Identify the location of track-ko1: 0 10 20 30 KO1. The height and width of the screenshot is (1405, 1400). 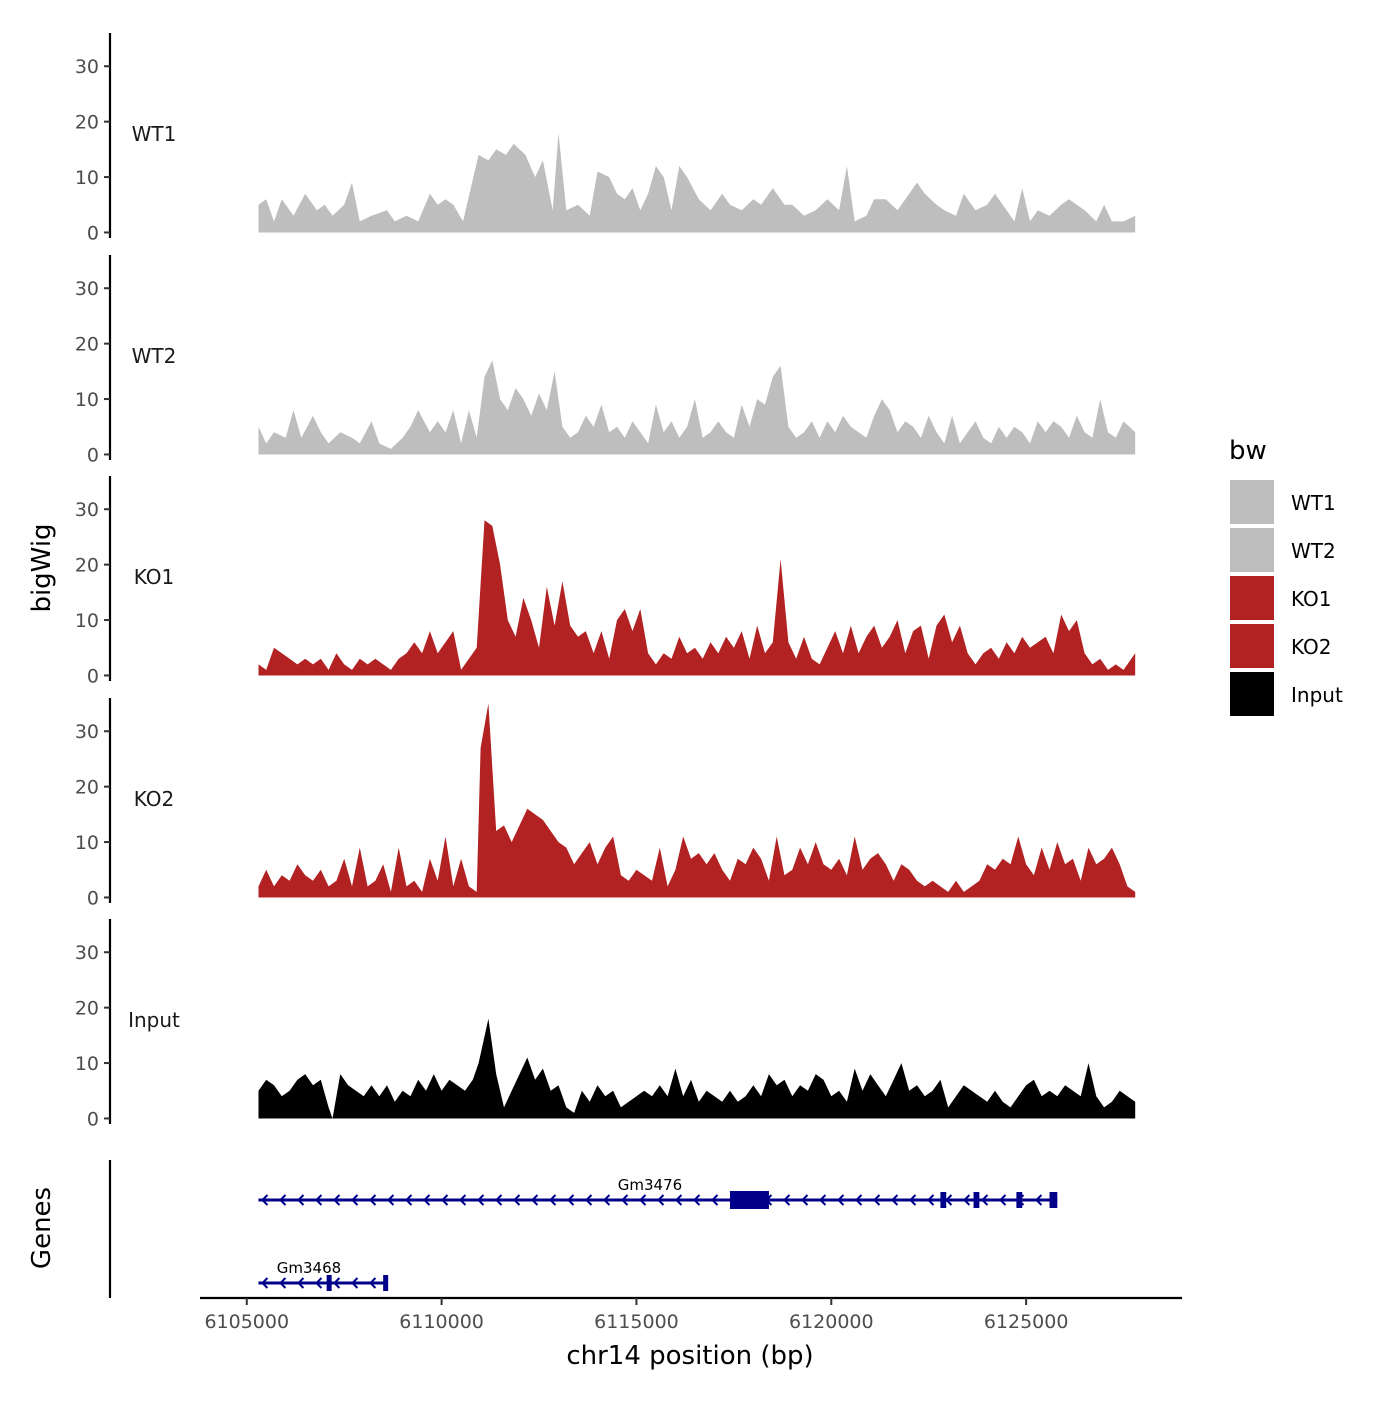
(605, 581).